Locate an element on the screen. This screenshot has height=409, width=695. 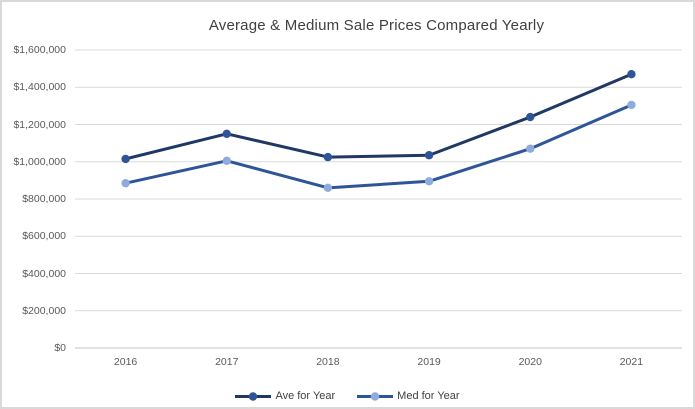
legend-label: Med for Year is located at coordinates (428, 396).